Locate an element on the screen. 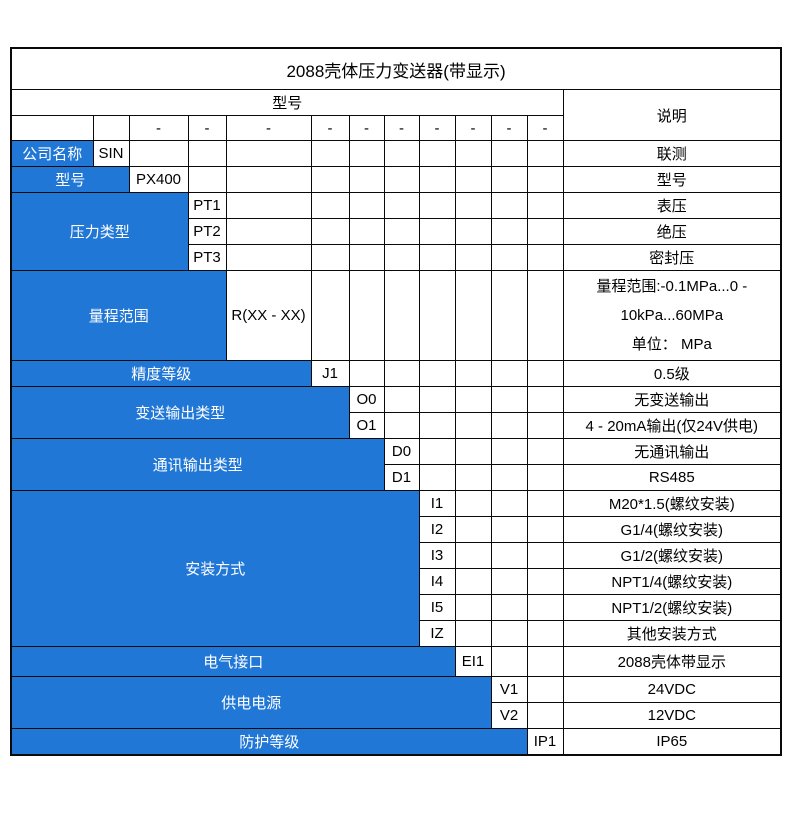  description-cell: 24VDC is located at coordinates (672, 689).